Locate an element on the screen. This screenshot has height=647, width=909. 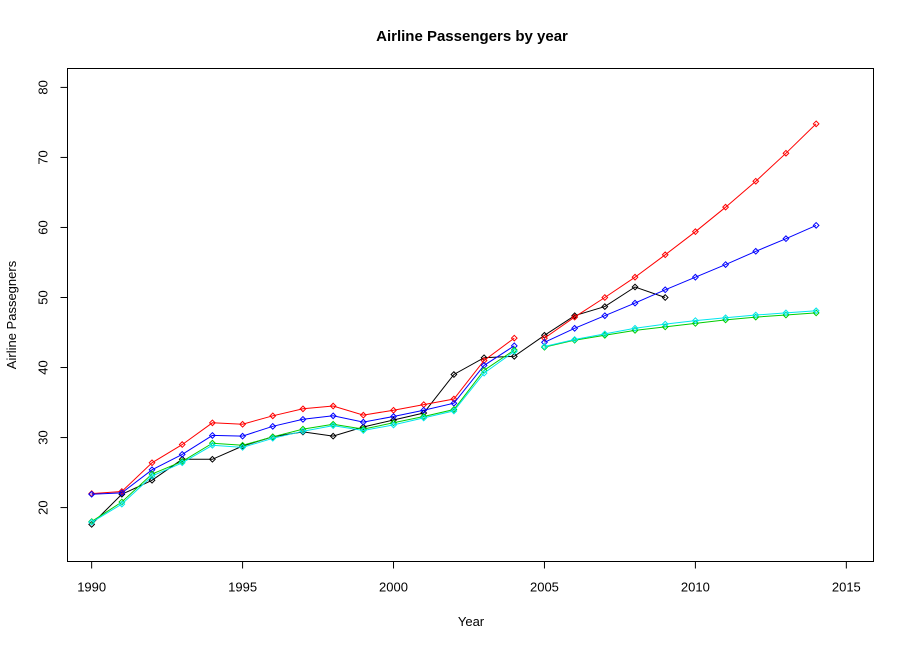
y-tick-label: 20 is located at coordinates (43, 507).